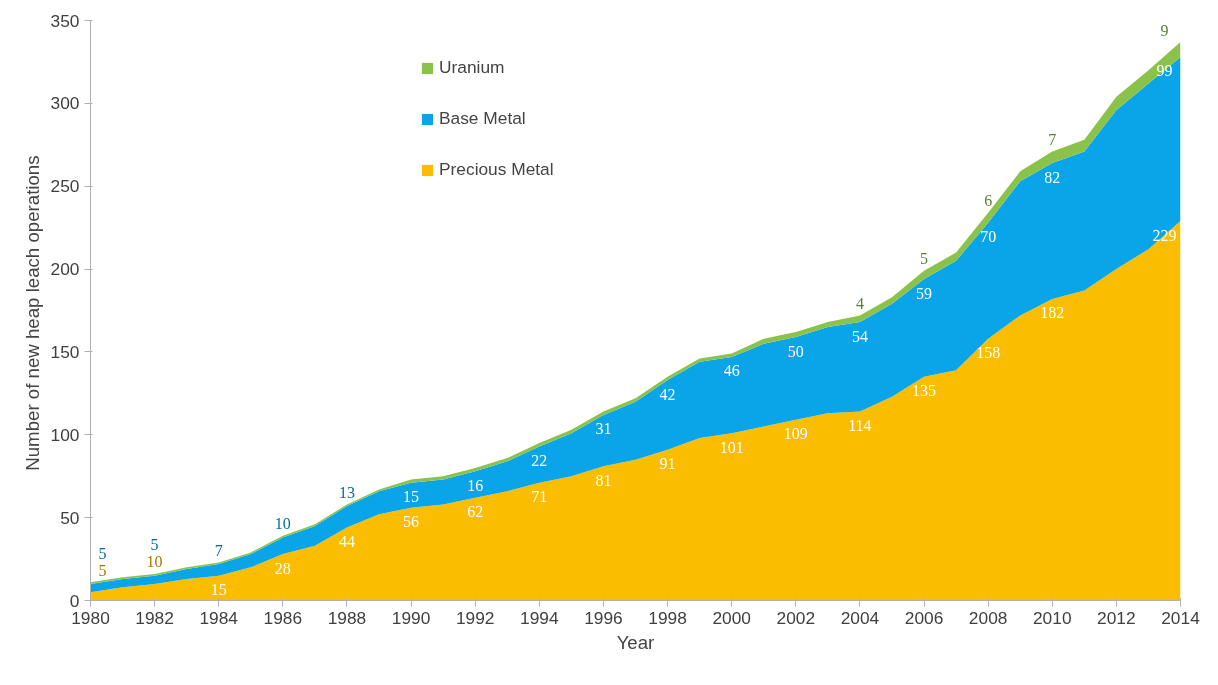 This screenshot has height=685, width=1218. What do you see at coordinates (635, 642) in the screenshot?
I see `x-axis-title: Year` at bounding box center [635, 642].